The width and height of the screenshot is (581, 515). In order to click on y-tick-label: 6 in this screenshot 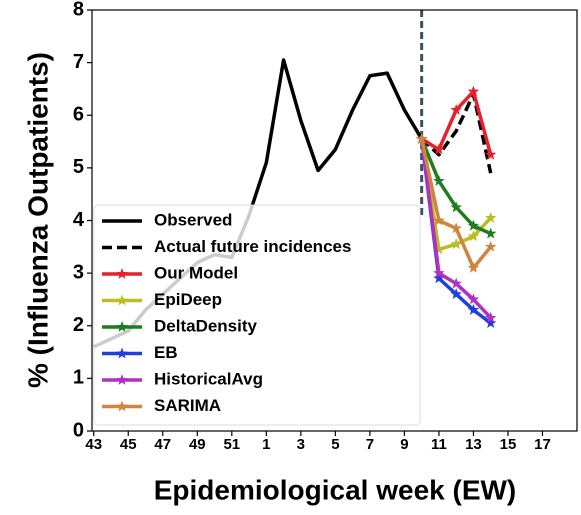, I will do `click(78, 115)`.